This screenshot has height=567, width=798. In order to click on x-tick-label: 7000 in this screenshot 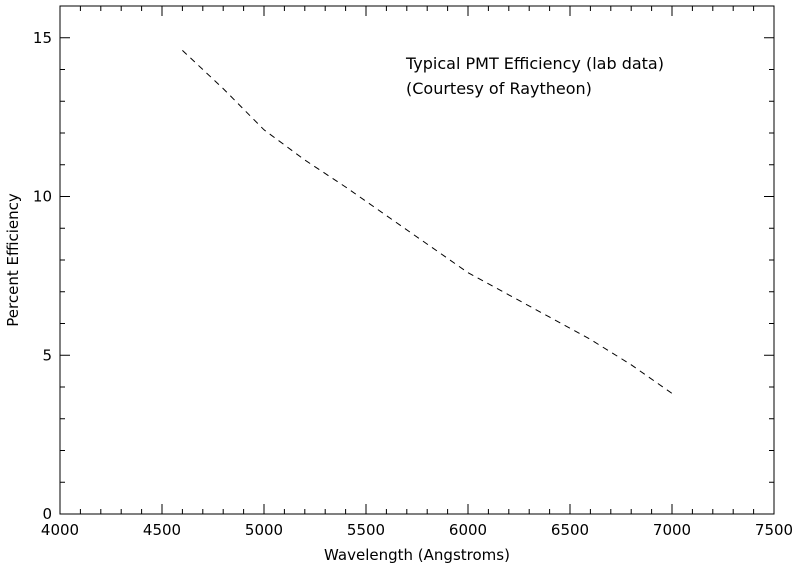, I will do `click(672, 530)`.